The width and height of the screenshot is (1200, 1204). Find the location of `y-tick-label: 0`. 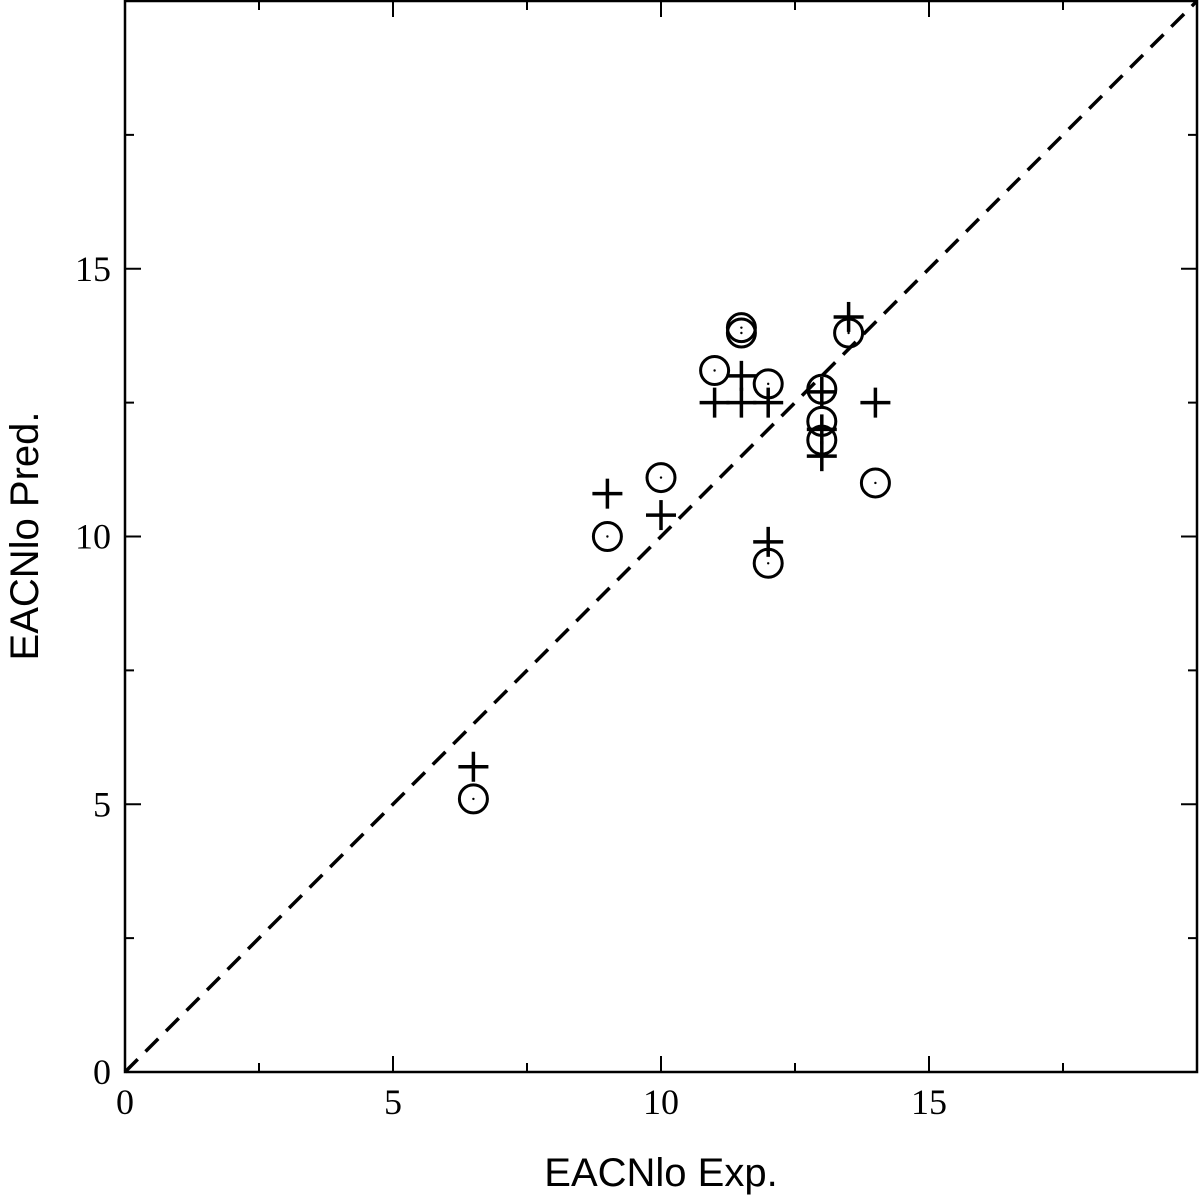

y-tick-label: 0 is located at coordinates (102, 1072).